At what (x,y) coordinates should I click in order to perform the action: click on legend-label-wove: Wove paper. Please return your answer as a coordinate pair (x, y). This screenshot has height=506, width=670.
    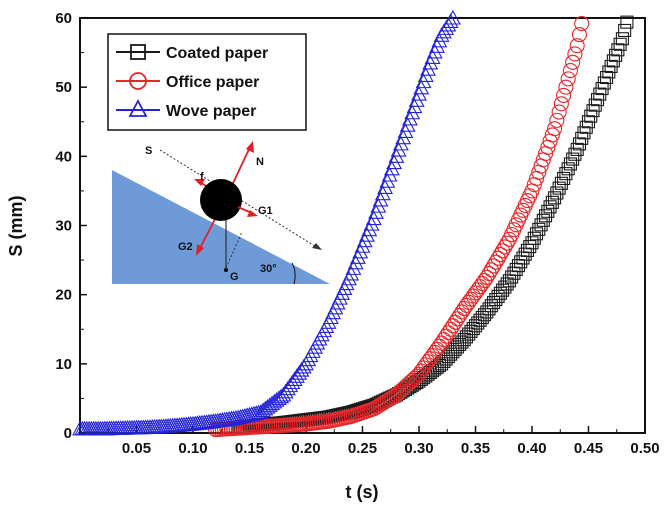
    Looking at the image, I should click on (211, 111).